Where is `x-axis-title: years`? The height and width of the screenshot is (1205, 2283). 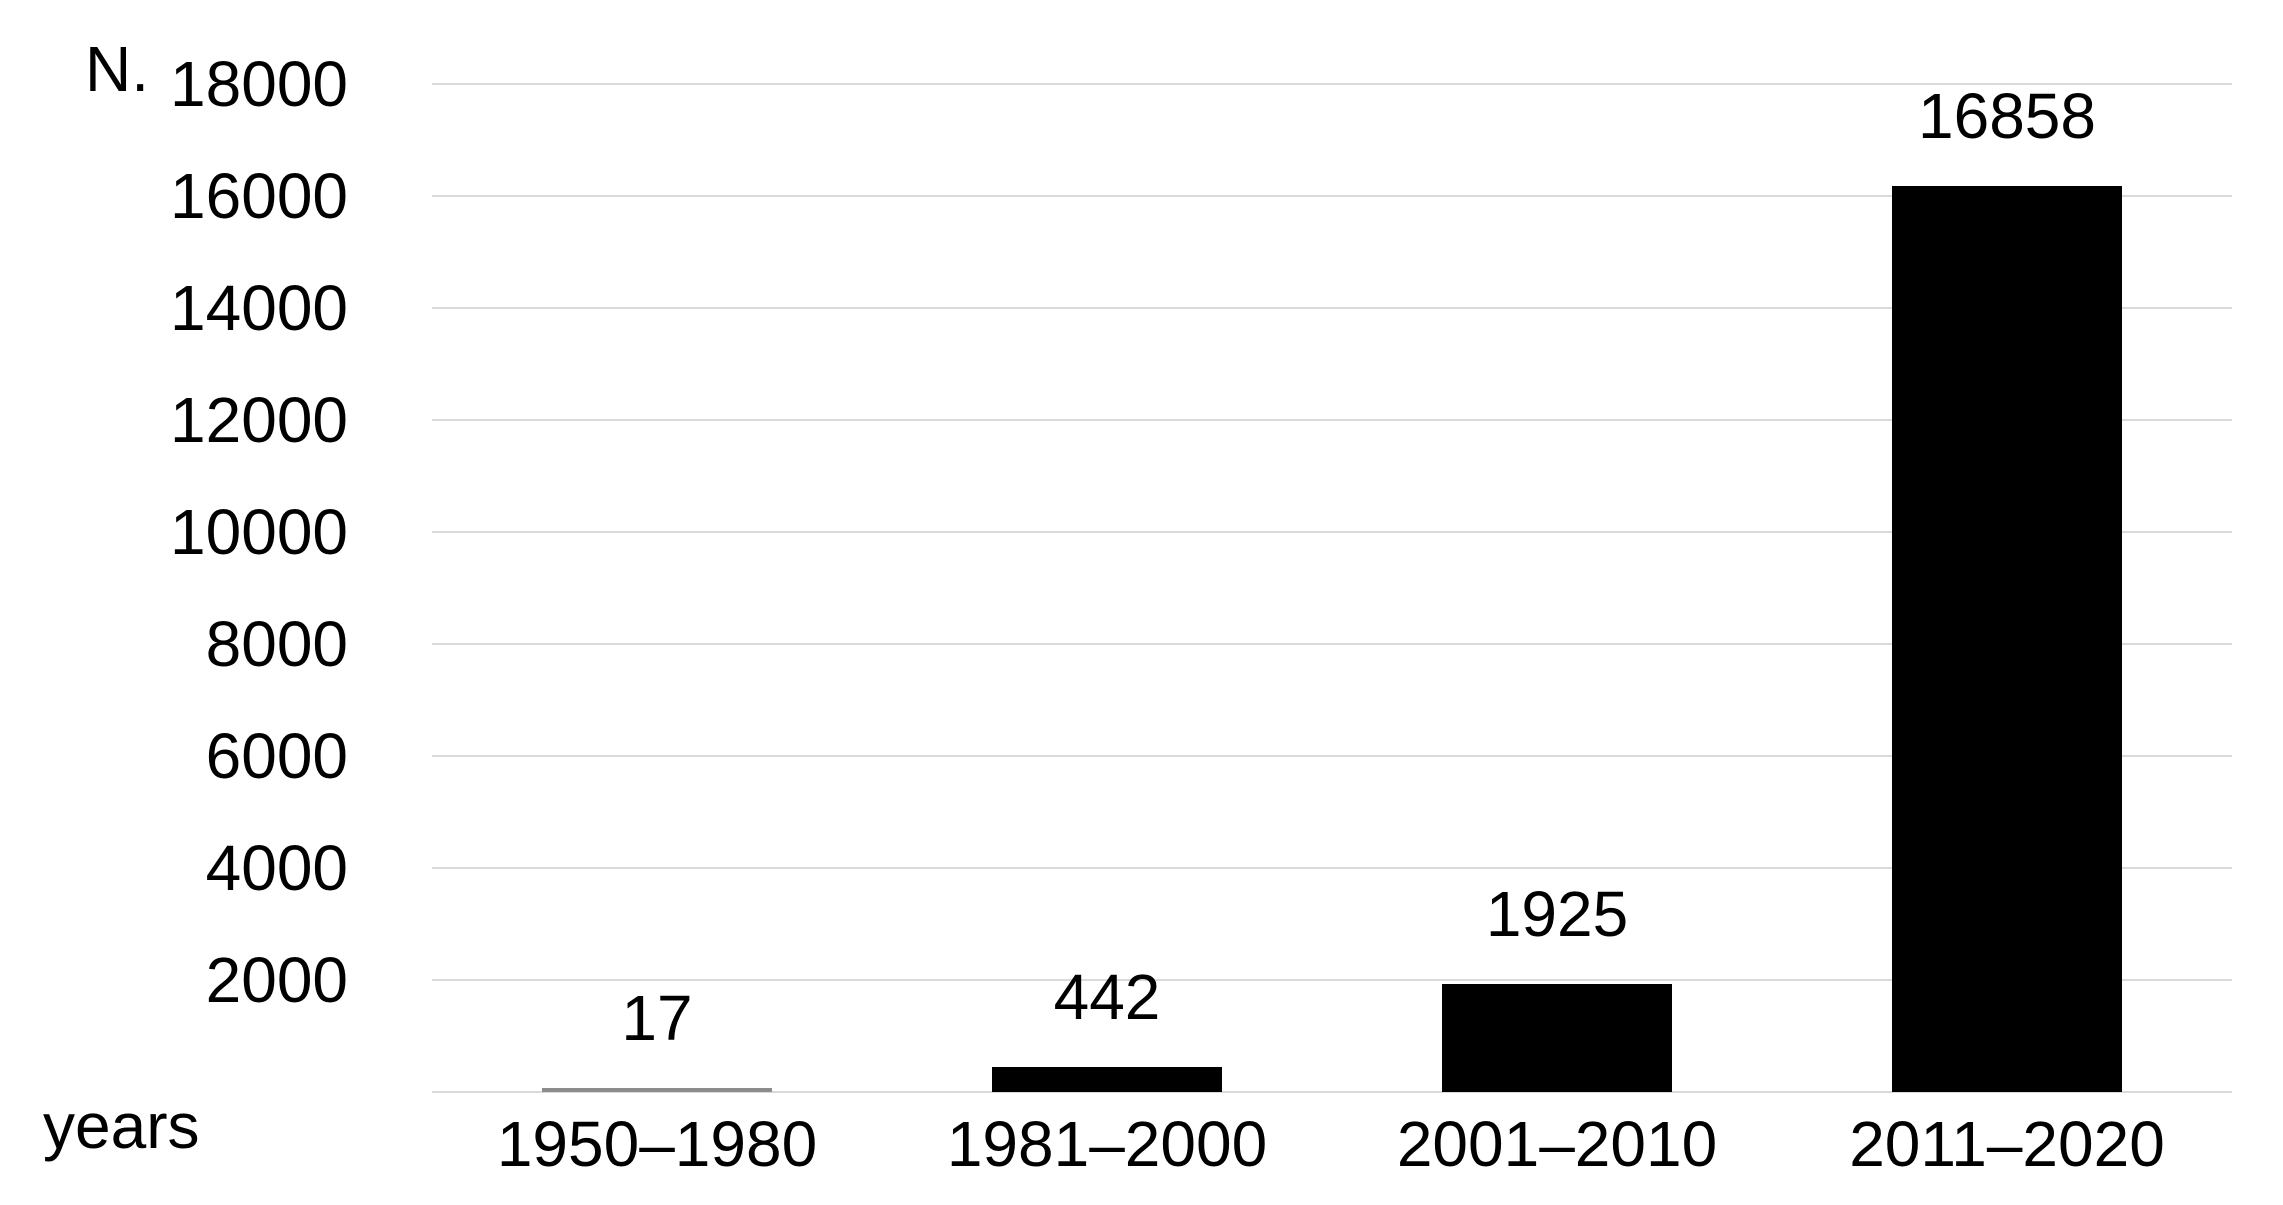 x-axis-title: years is located at coordinates (121, 1126).